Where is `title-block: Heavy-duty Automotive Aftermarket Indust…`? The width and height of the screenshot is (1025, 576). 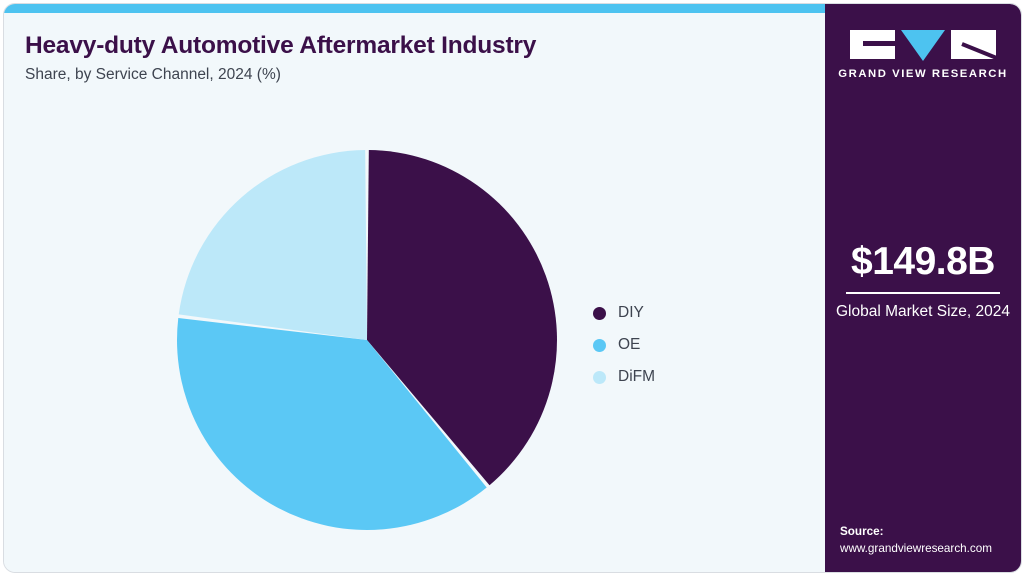 title-block: Heavy-duty Automotive Aftermarket Indust… is located at coordinates (405, 58).